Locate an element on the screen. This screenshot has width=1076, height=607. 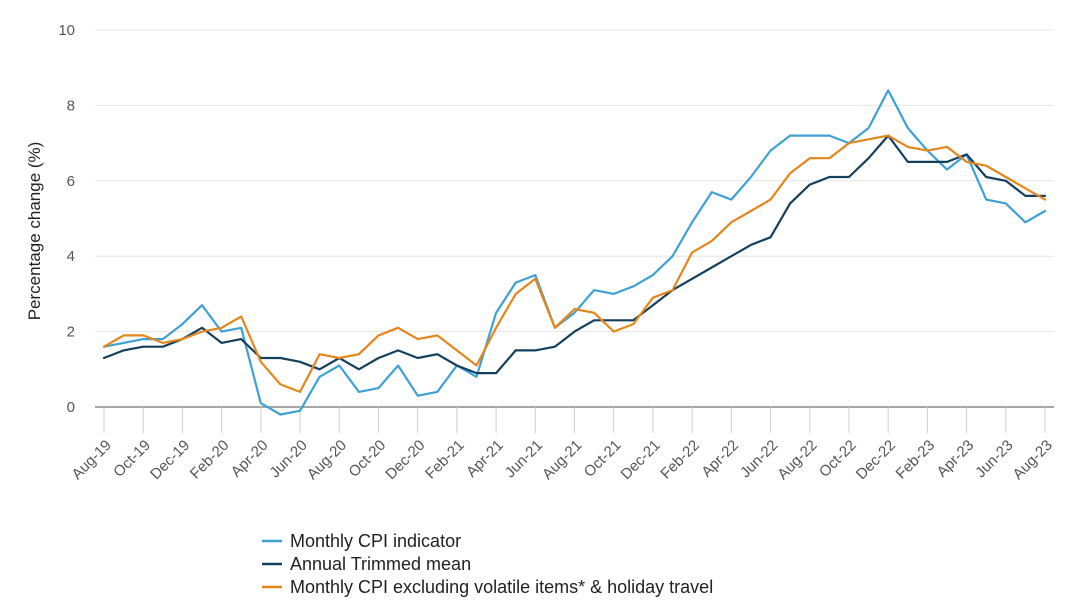
x-tick-label: Aug-23 is located at coordinates (1033, 460).